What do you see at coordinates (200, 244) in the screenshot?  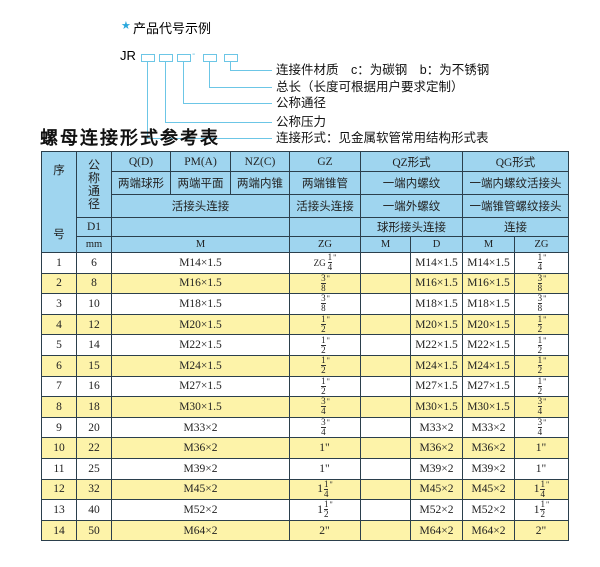 I see `header-col-m: M` at bounding box center [200, 244].